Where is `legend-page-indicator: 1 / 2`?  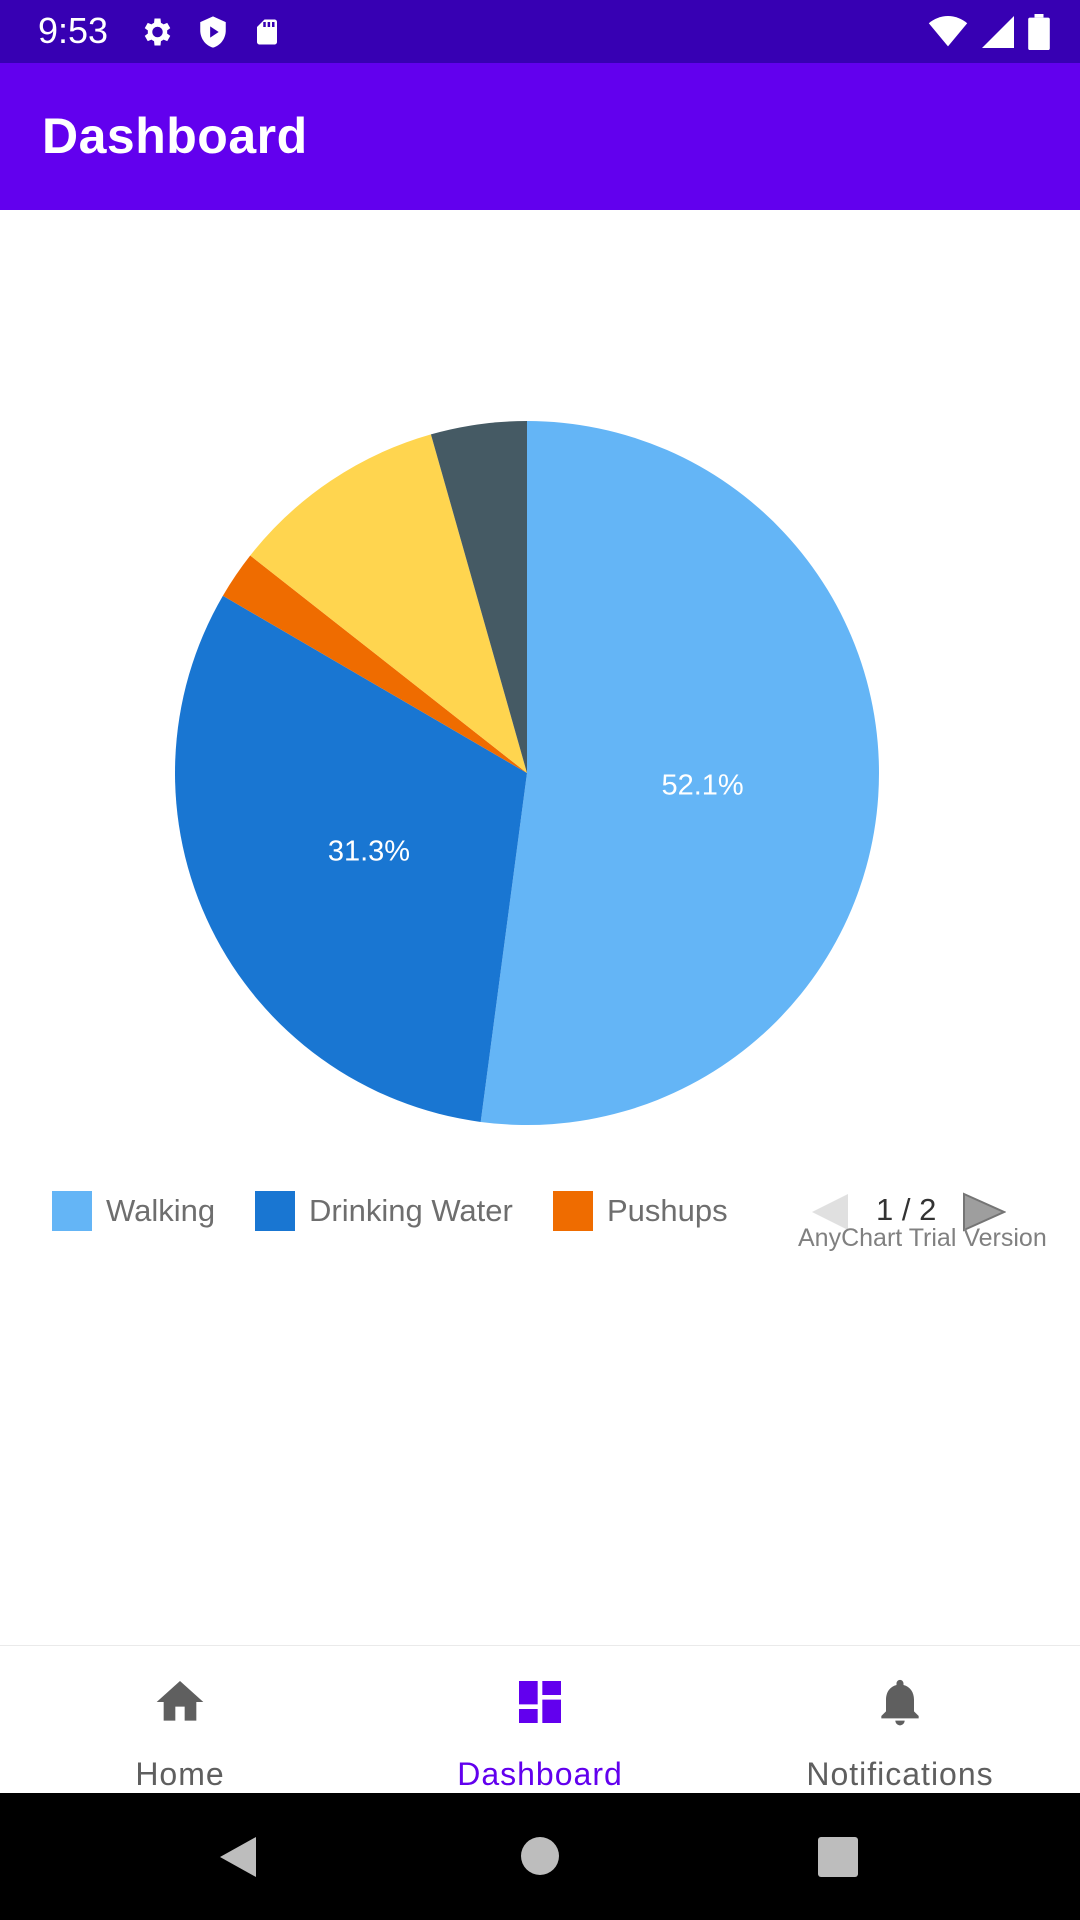 legend-page-indicator: 1 / 2 is located at coordinates (906, 1209).